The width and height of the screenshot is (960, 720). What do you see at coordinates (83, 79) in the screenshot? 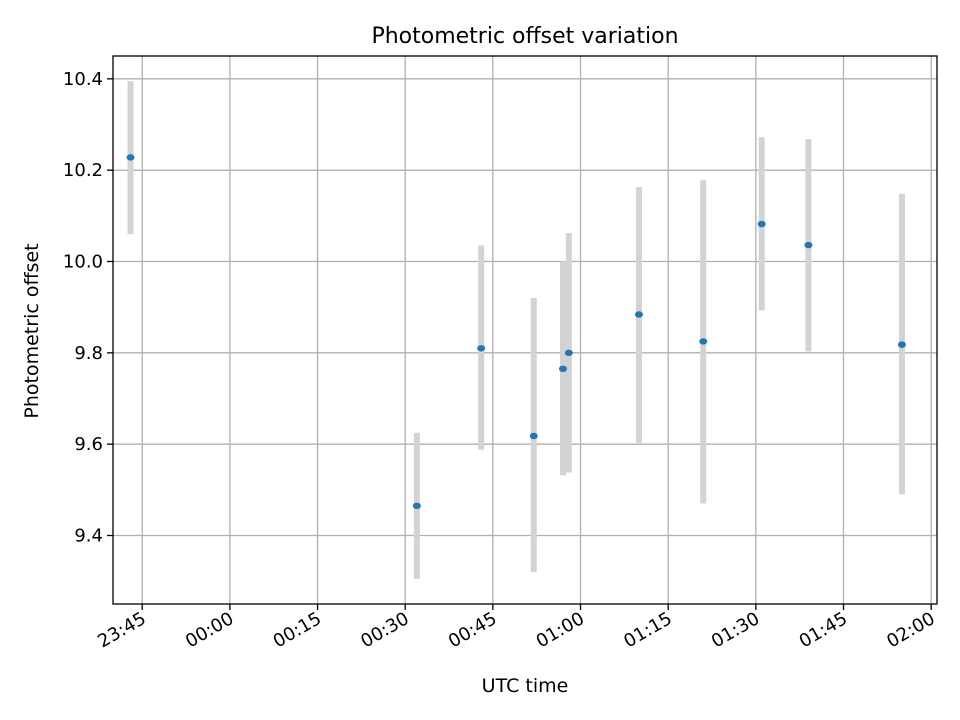
I see `y-tick-label: 10.4` at bounding box center [83, 79].